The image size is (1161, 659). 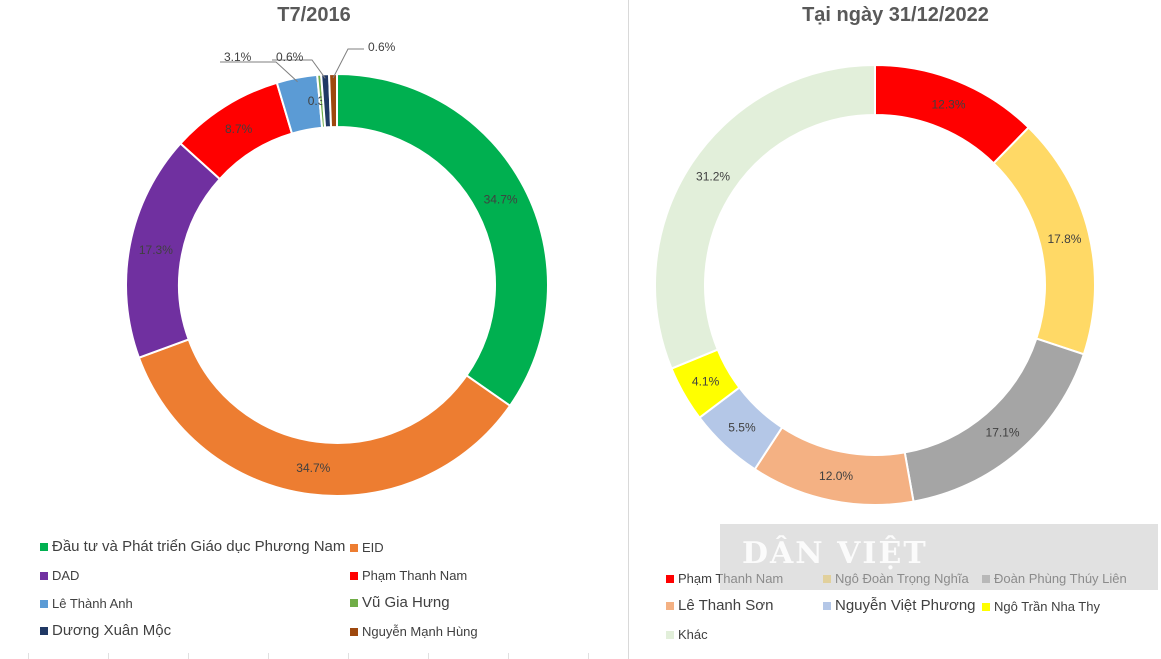 I want to click on legend-item-0-7: Nguyễn Mạnh Hùng, so click(x=414, y=631).